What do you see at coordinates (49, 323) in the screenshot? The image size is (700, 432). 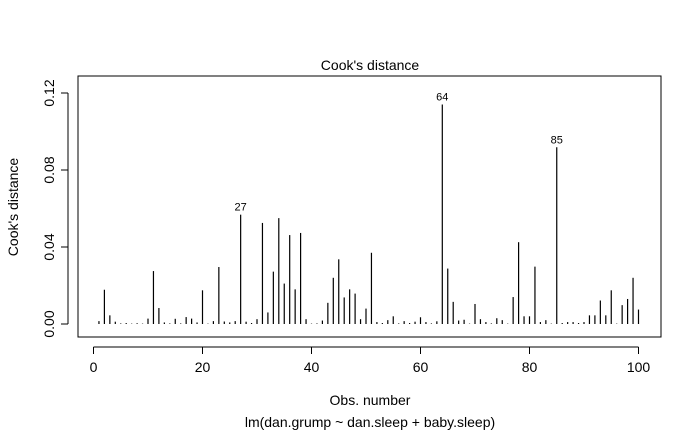 I see `y-tick-label-0: 0.00` at bounding box center [49, 323].